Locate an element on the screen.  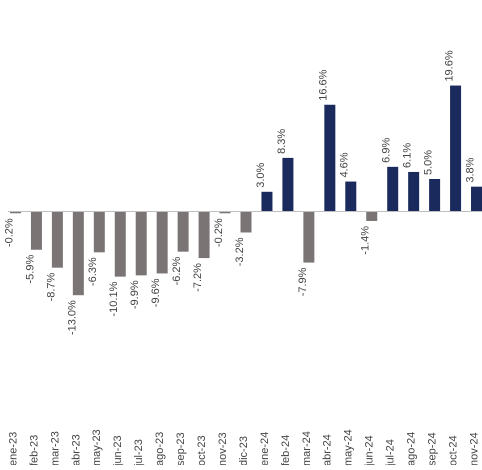
data-label-abr-23: -13.0% is located at coordinates (72, 317).